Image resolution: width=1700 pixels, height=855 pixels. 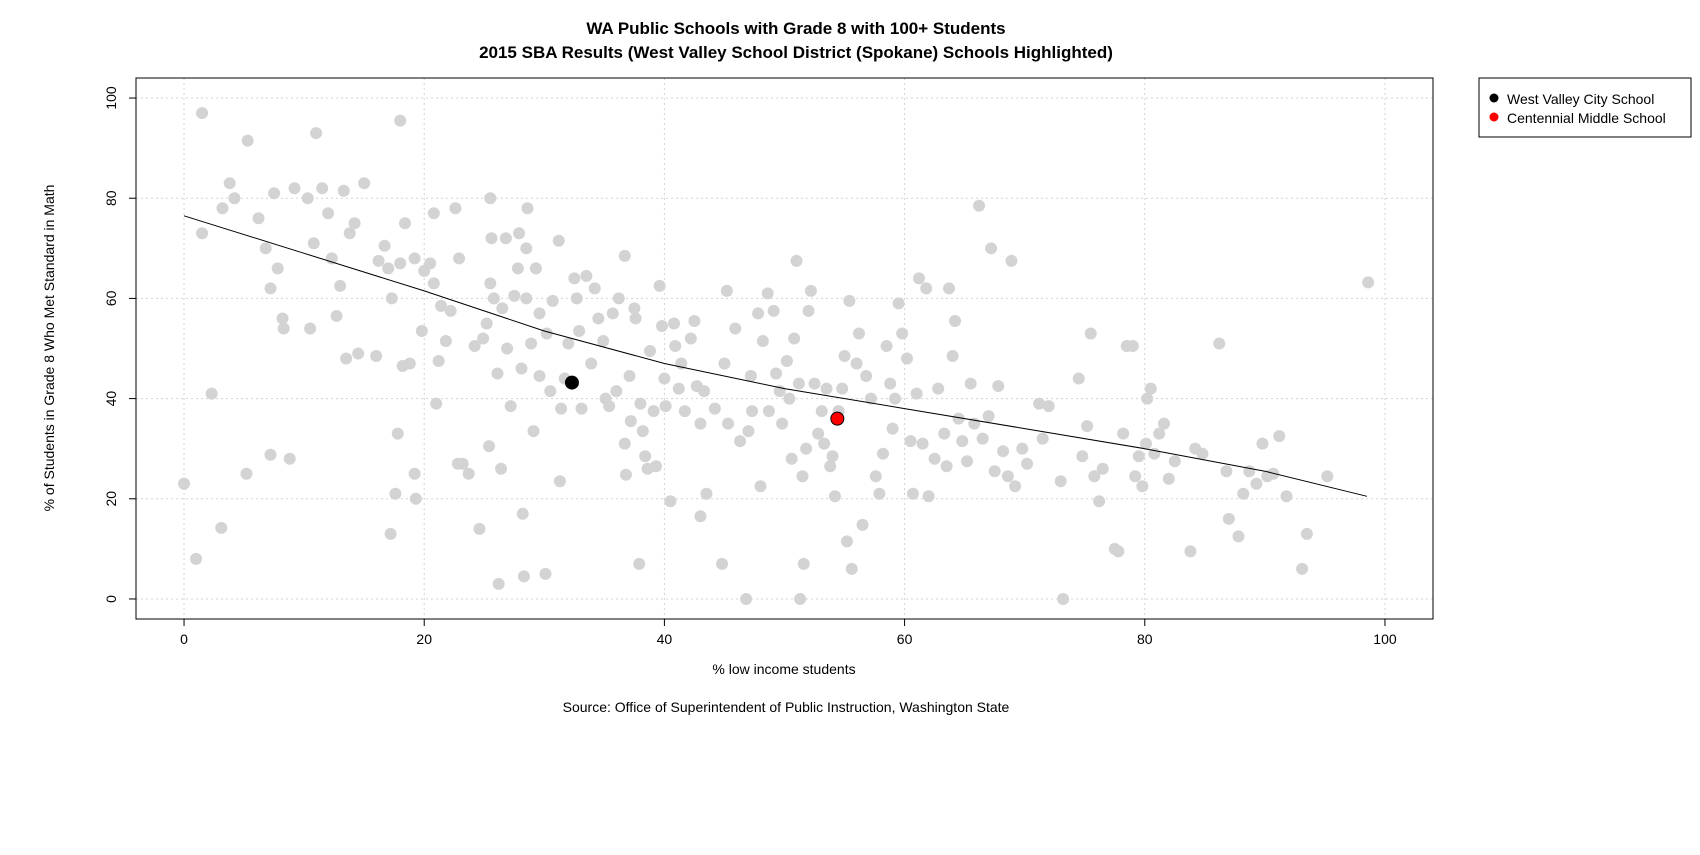 I want to click on y-tick-label: 0, so click(x=111, y=599).